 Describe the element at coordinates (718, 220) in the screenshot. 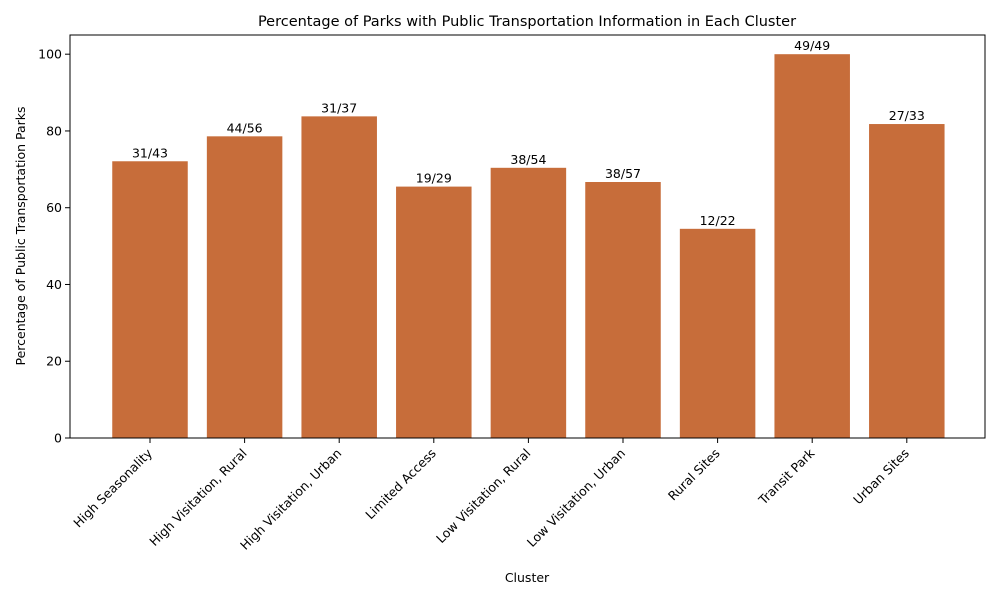

I see `bar-value-label: 12/22` at that location.